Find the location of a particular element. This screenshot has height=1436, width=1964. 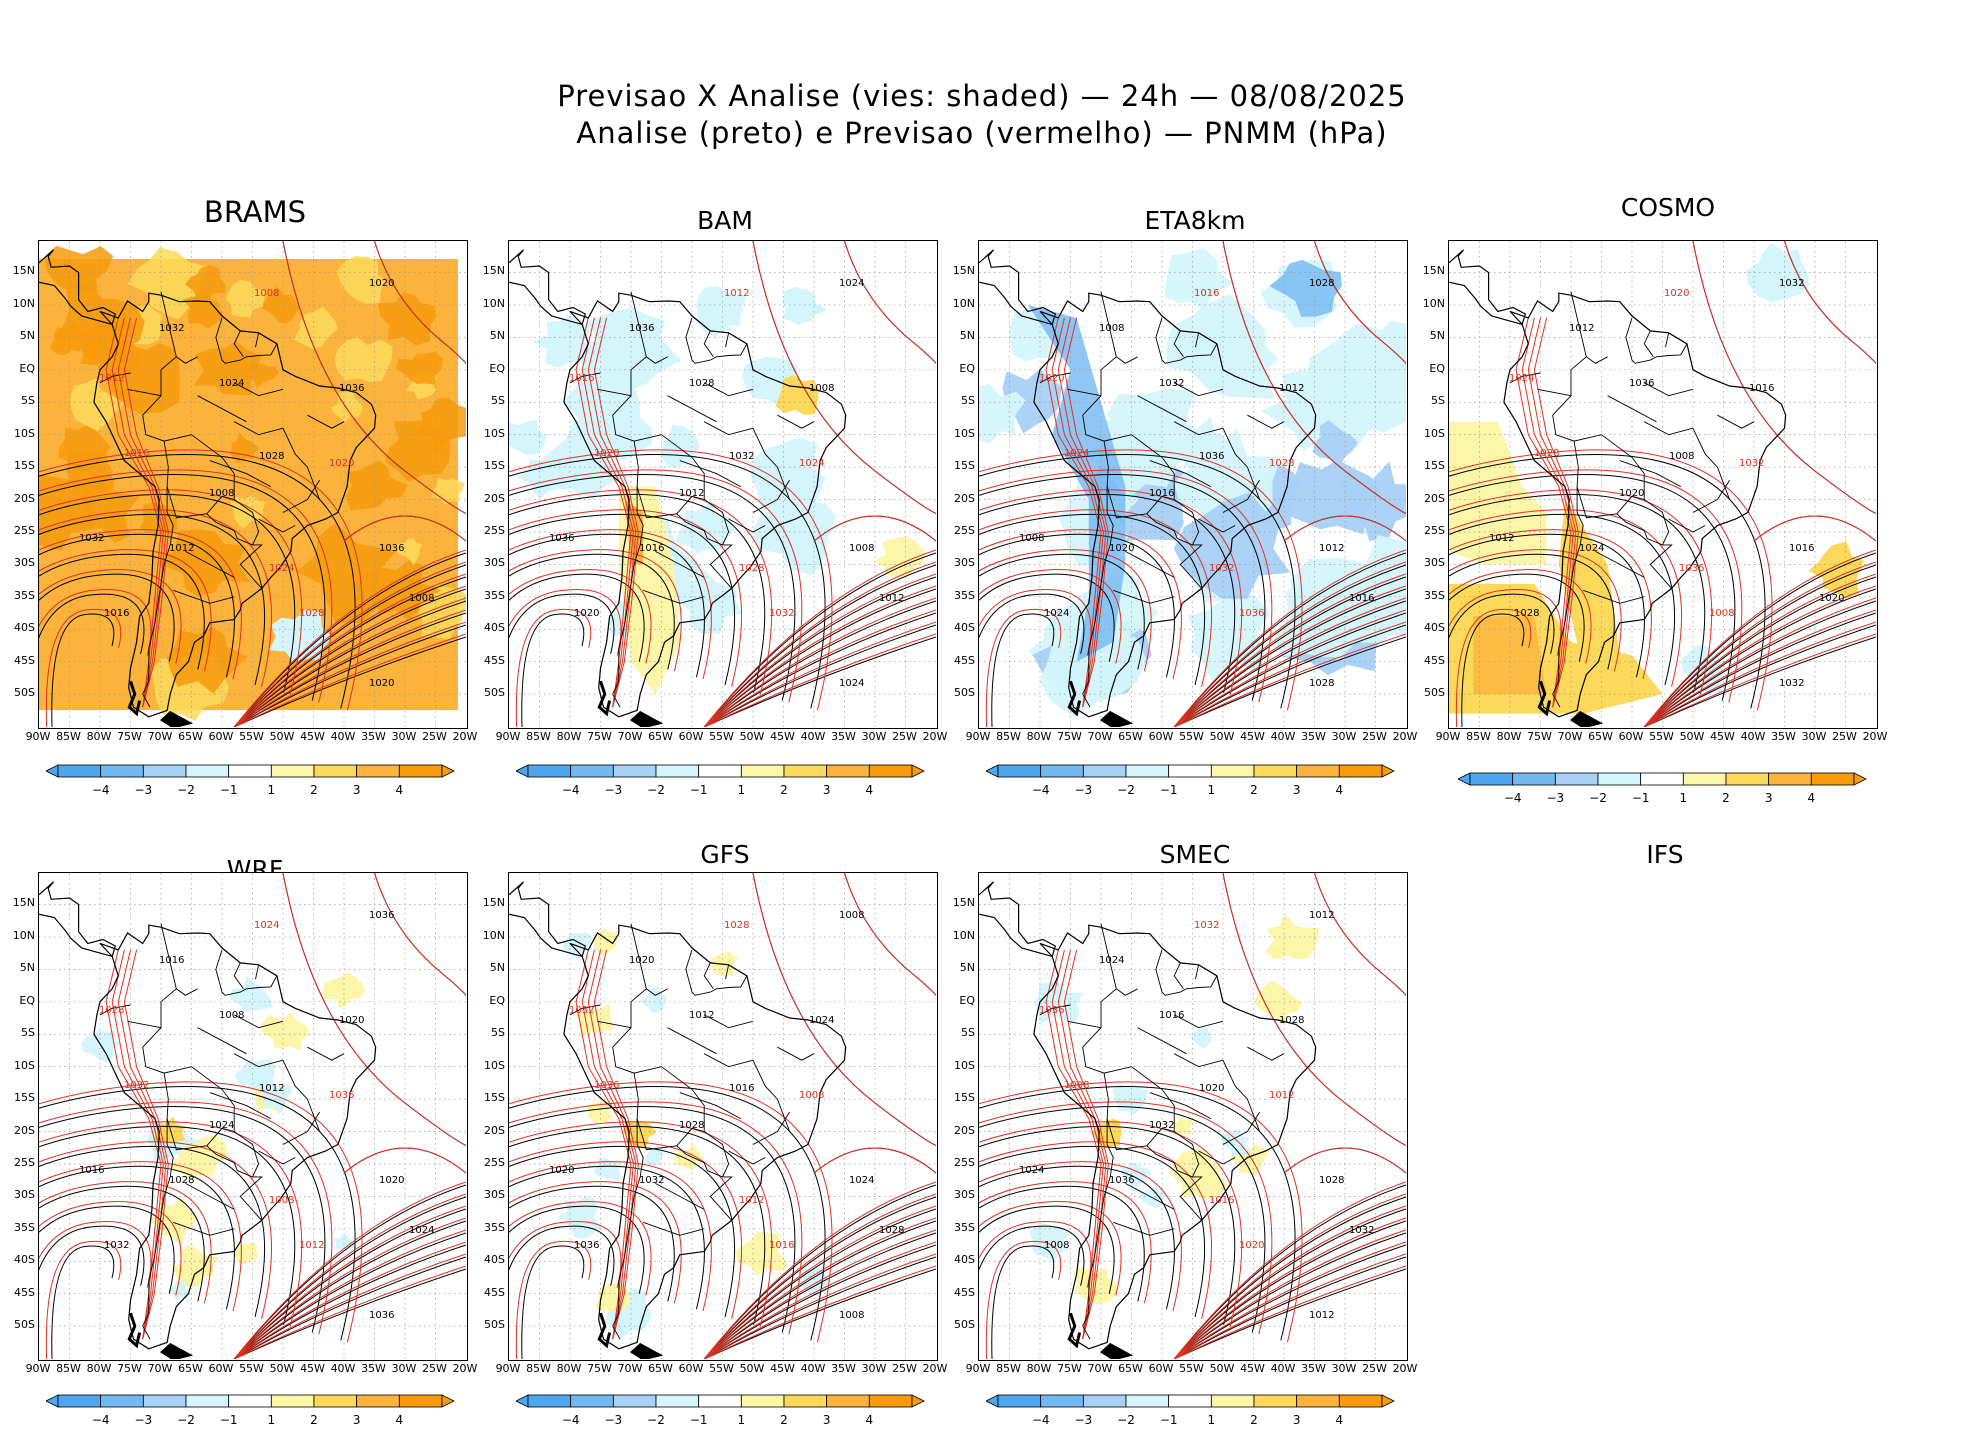

colorbar: −4 −3 −2 −1 1 2 3 4 is located at coordinates (720, 1410).